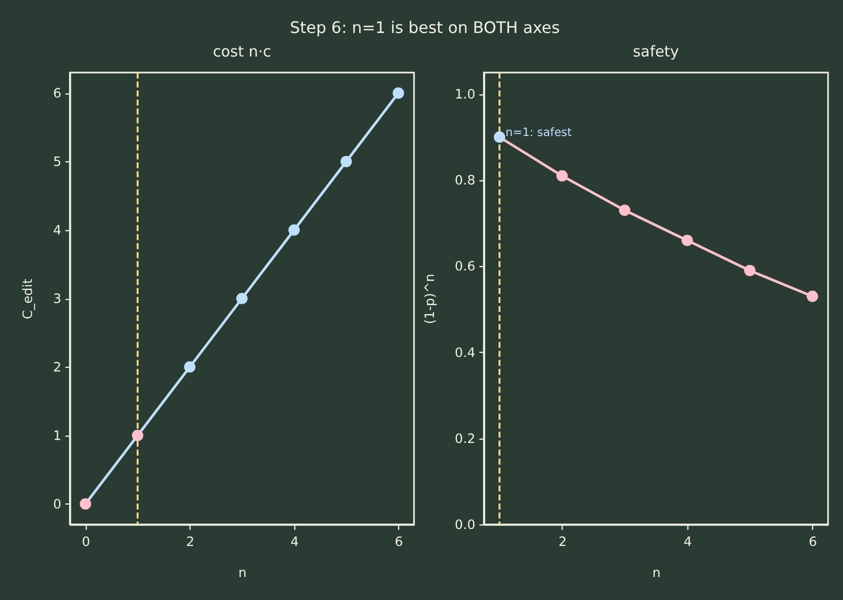 Image resolution: width=843 pixels, height=600 pixels. I want to click on y-tick-label: 0.8, so click(465, 181).